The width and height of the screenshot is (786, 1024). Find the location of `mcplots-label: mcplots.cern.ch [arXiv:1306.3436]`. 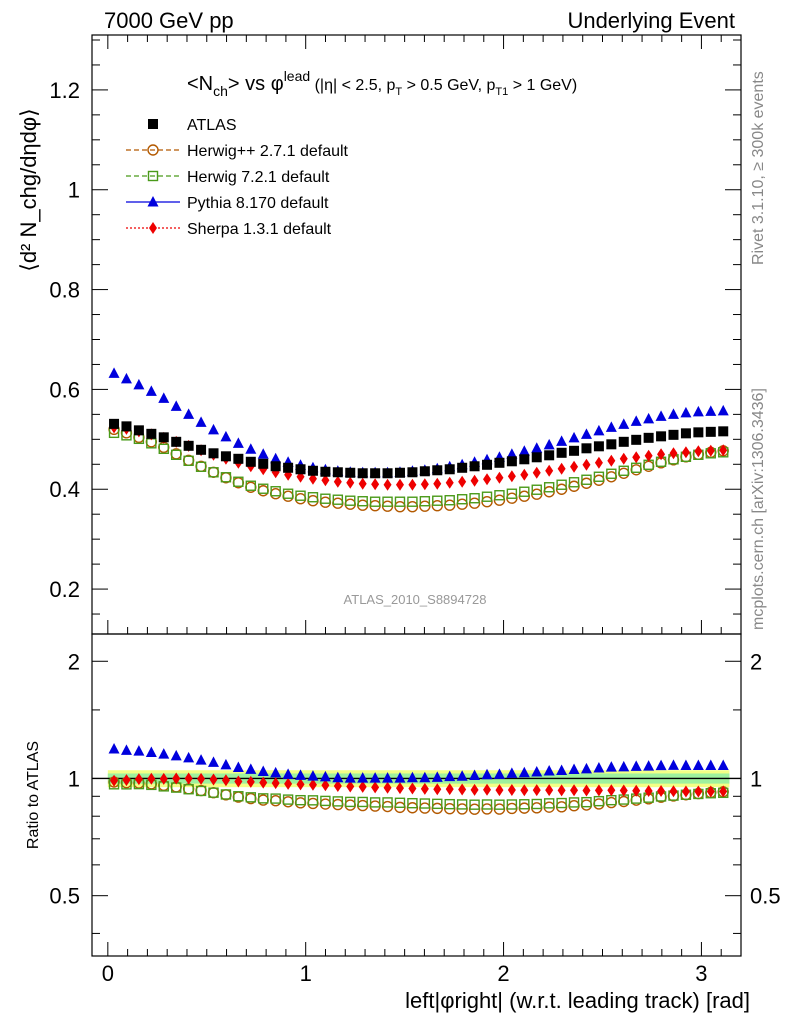

mcplots-label: mcplots.cern.ch [arXiv:1306.3436] is located at coordinates (758, 509).